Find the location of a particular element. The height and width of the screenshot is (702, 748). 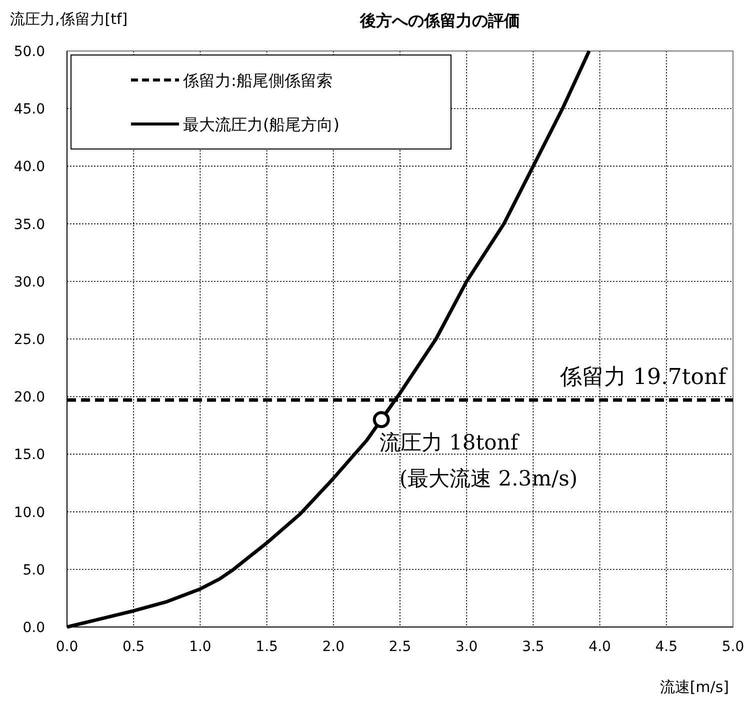

x-axis-title: 流速[m/s] is located at coordinates (694, 687).